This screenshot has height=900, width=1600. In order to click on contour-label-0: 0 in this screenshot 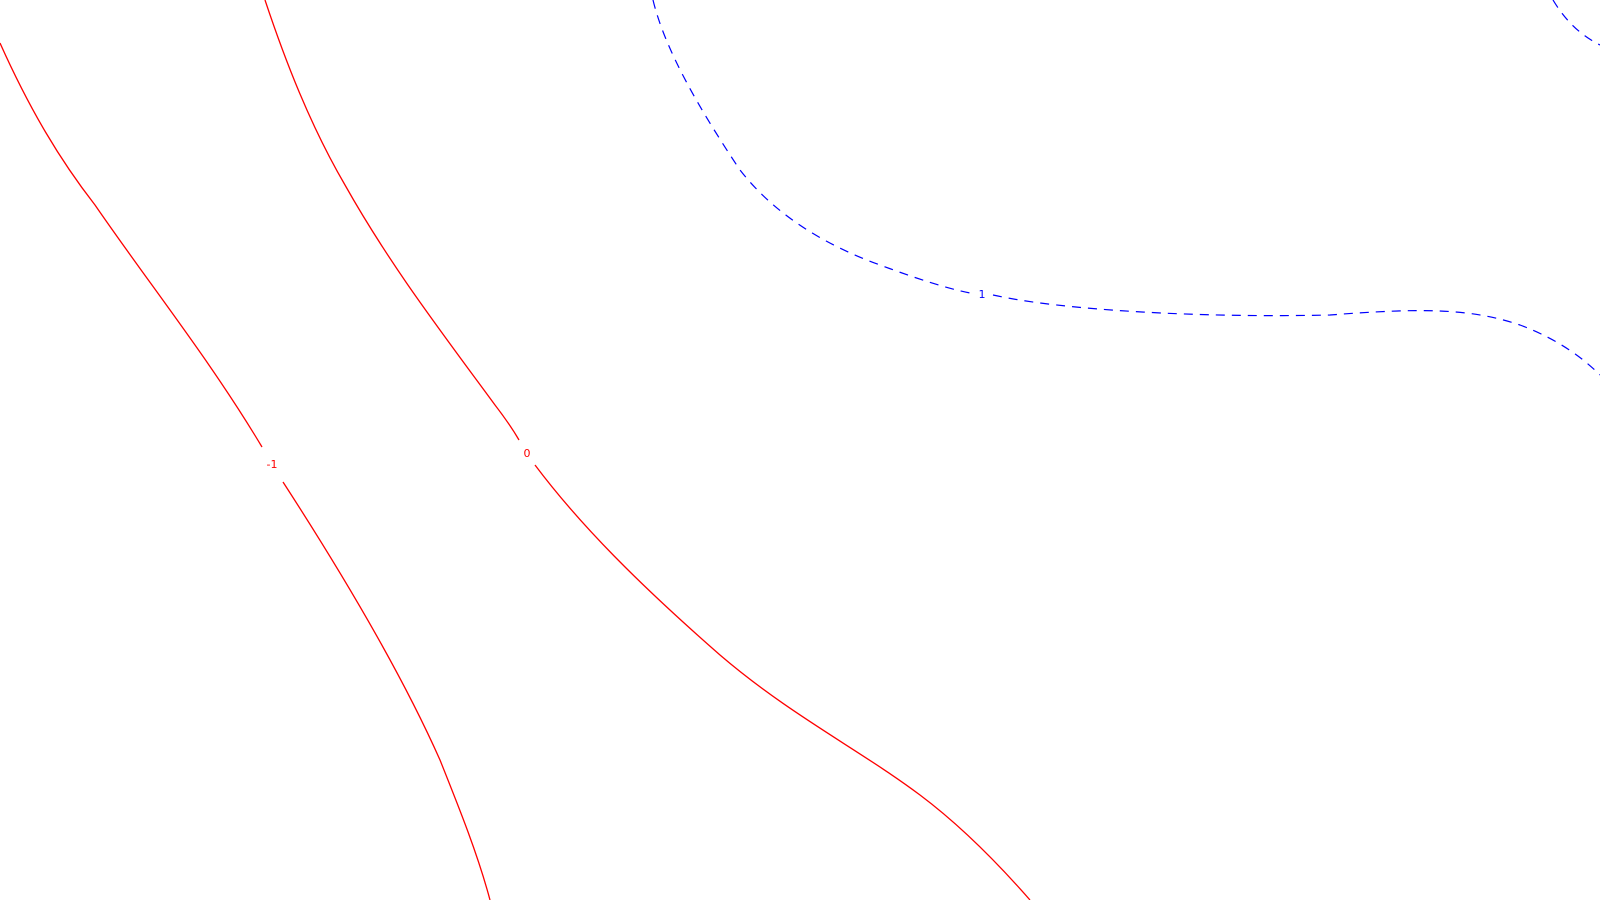, I will do `click(527, 453)`.